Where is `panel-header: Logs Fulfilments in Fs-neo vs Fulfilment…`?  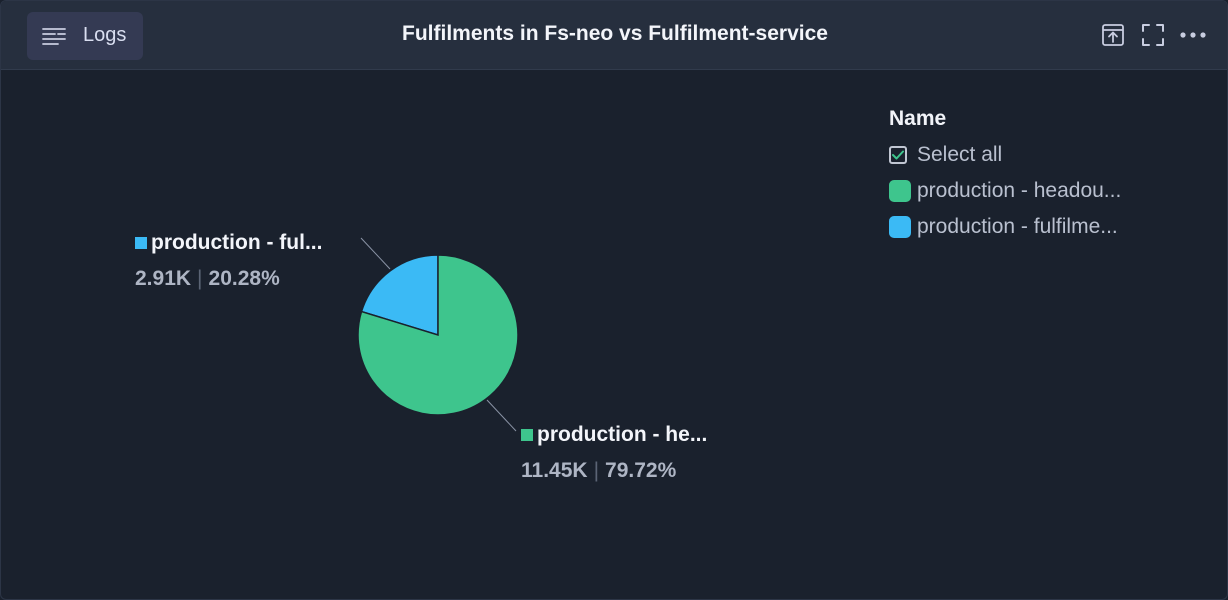
panel-header: Logs Fulfilments in Fs-neo vs Fulfilment… is located at coordinates (614, 35).